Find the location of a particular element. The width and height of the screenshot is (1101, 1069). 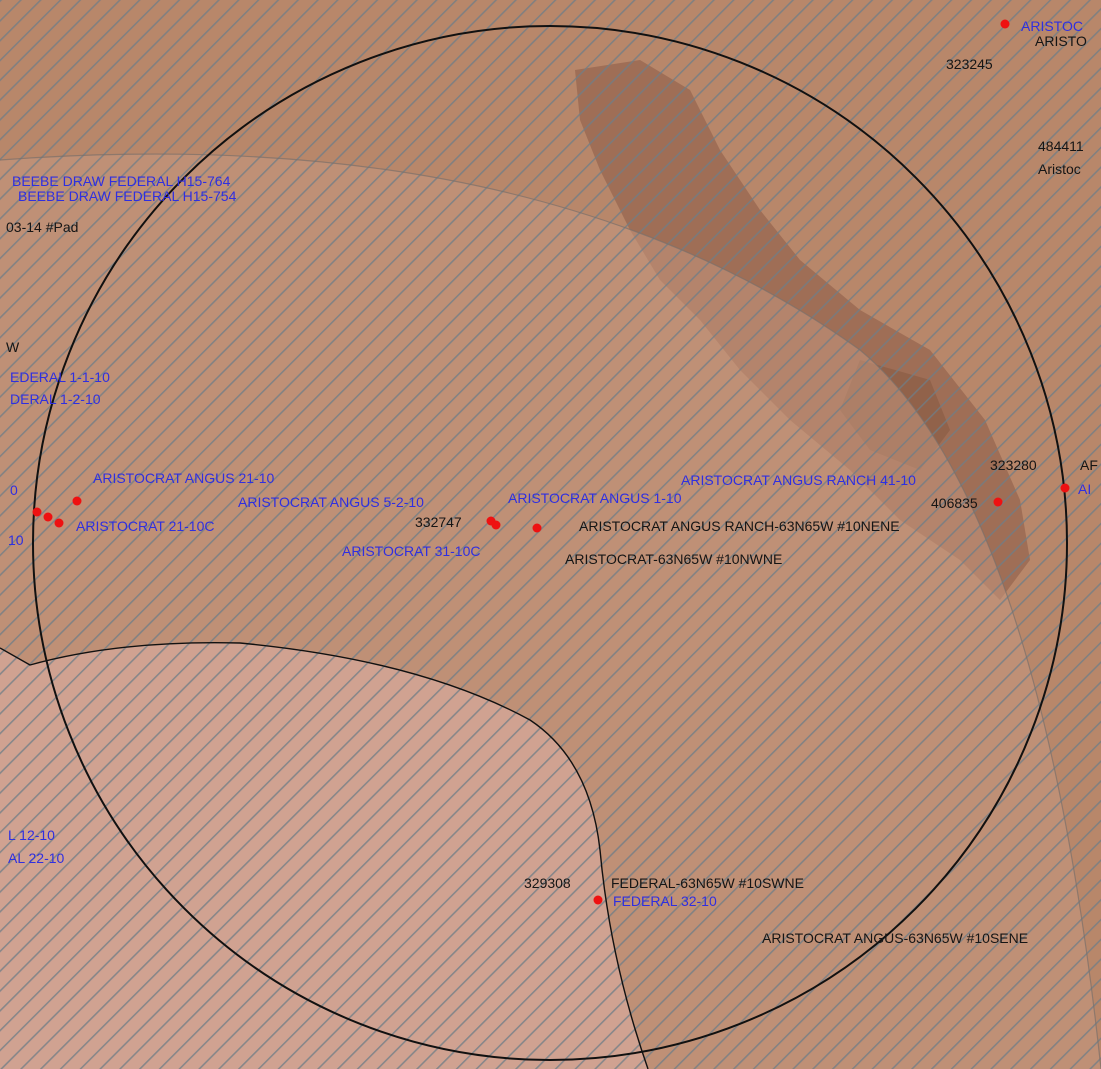

well-label: ARISTOCRAT ANGUS RANCH-63N65W #10NENE is located at coordinates (739, 526).